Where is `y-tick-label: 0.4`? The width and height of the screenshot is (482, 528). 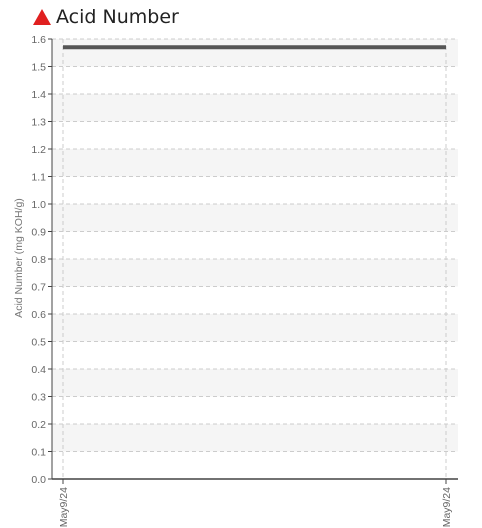
y-tick-label: 0.4 is located at coordinates (38, 370).